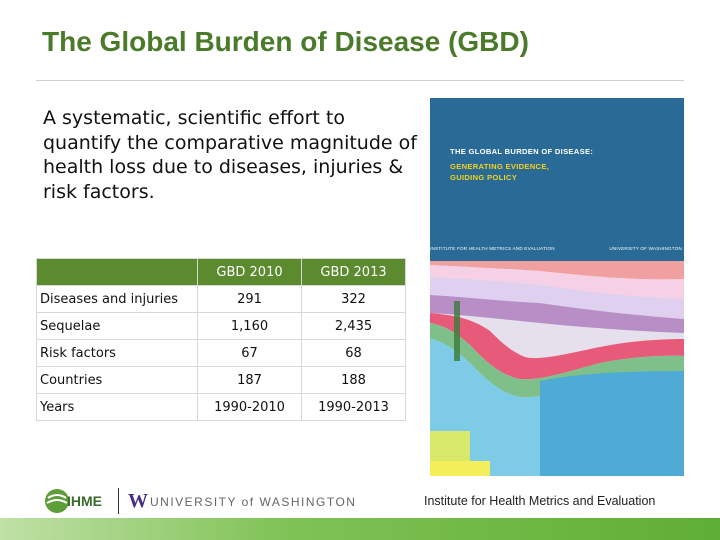  Describe the element at coordinates (84, 501) in the screenshot. I see `ihme-logo-text: IHME` at that location.